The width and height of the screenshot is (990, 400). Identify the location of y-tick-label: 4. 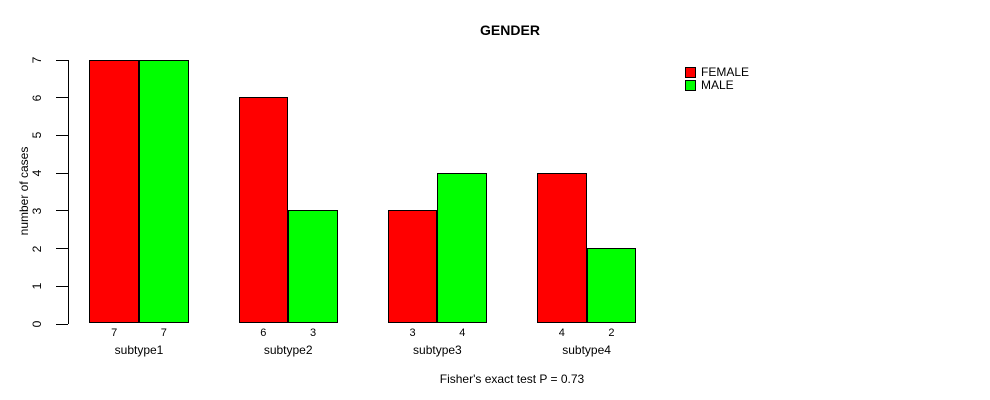
(37, 173).